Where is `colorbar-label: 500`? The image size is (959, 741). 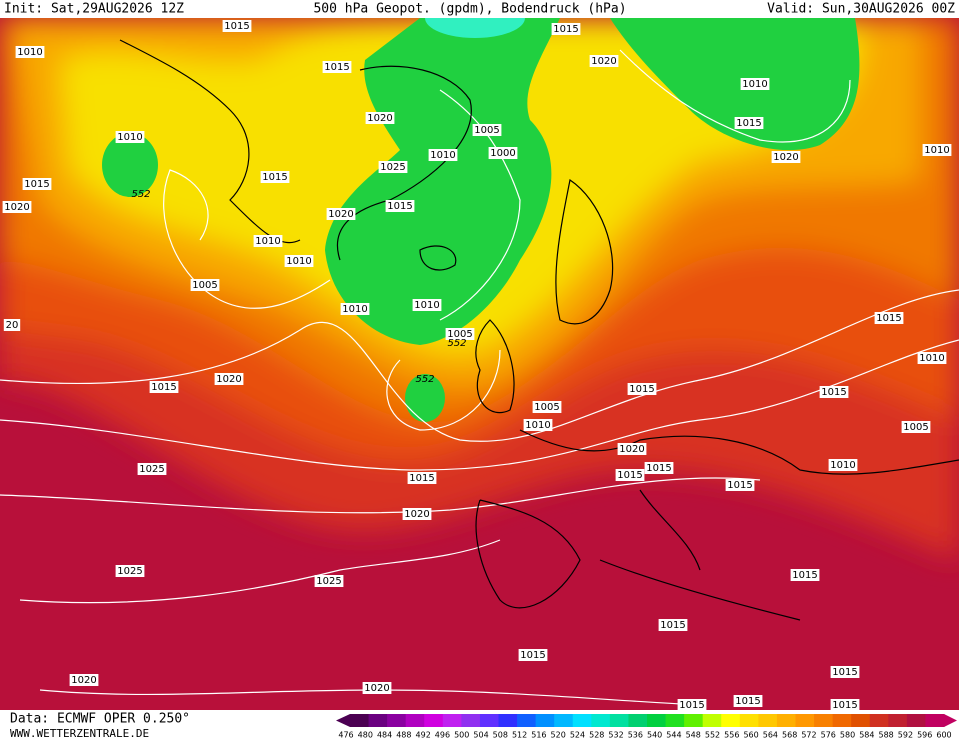
colorbar-label: 500 is located at coordinates (461, 735).